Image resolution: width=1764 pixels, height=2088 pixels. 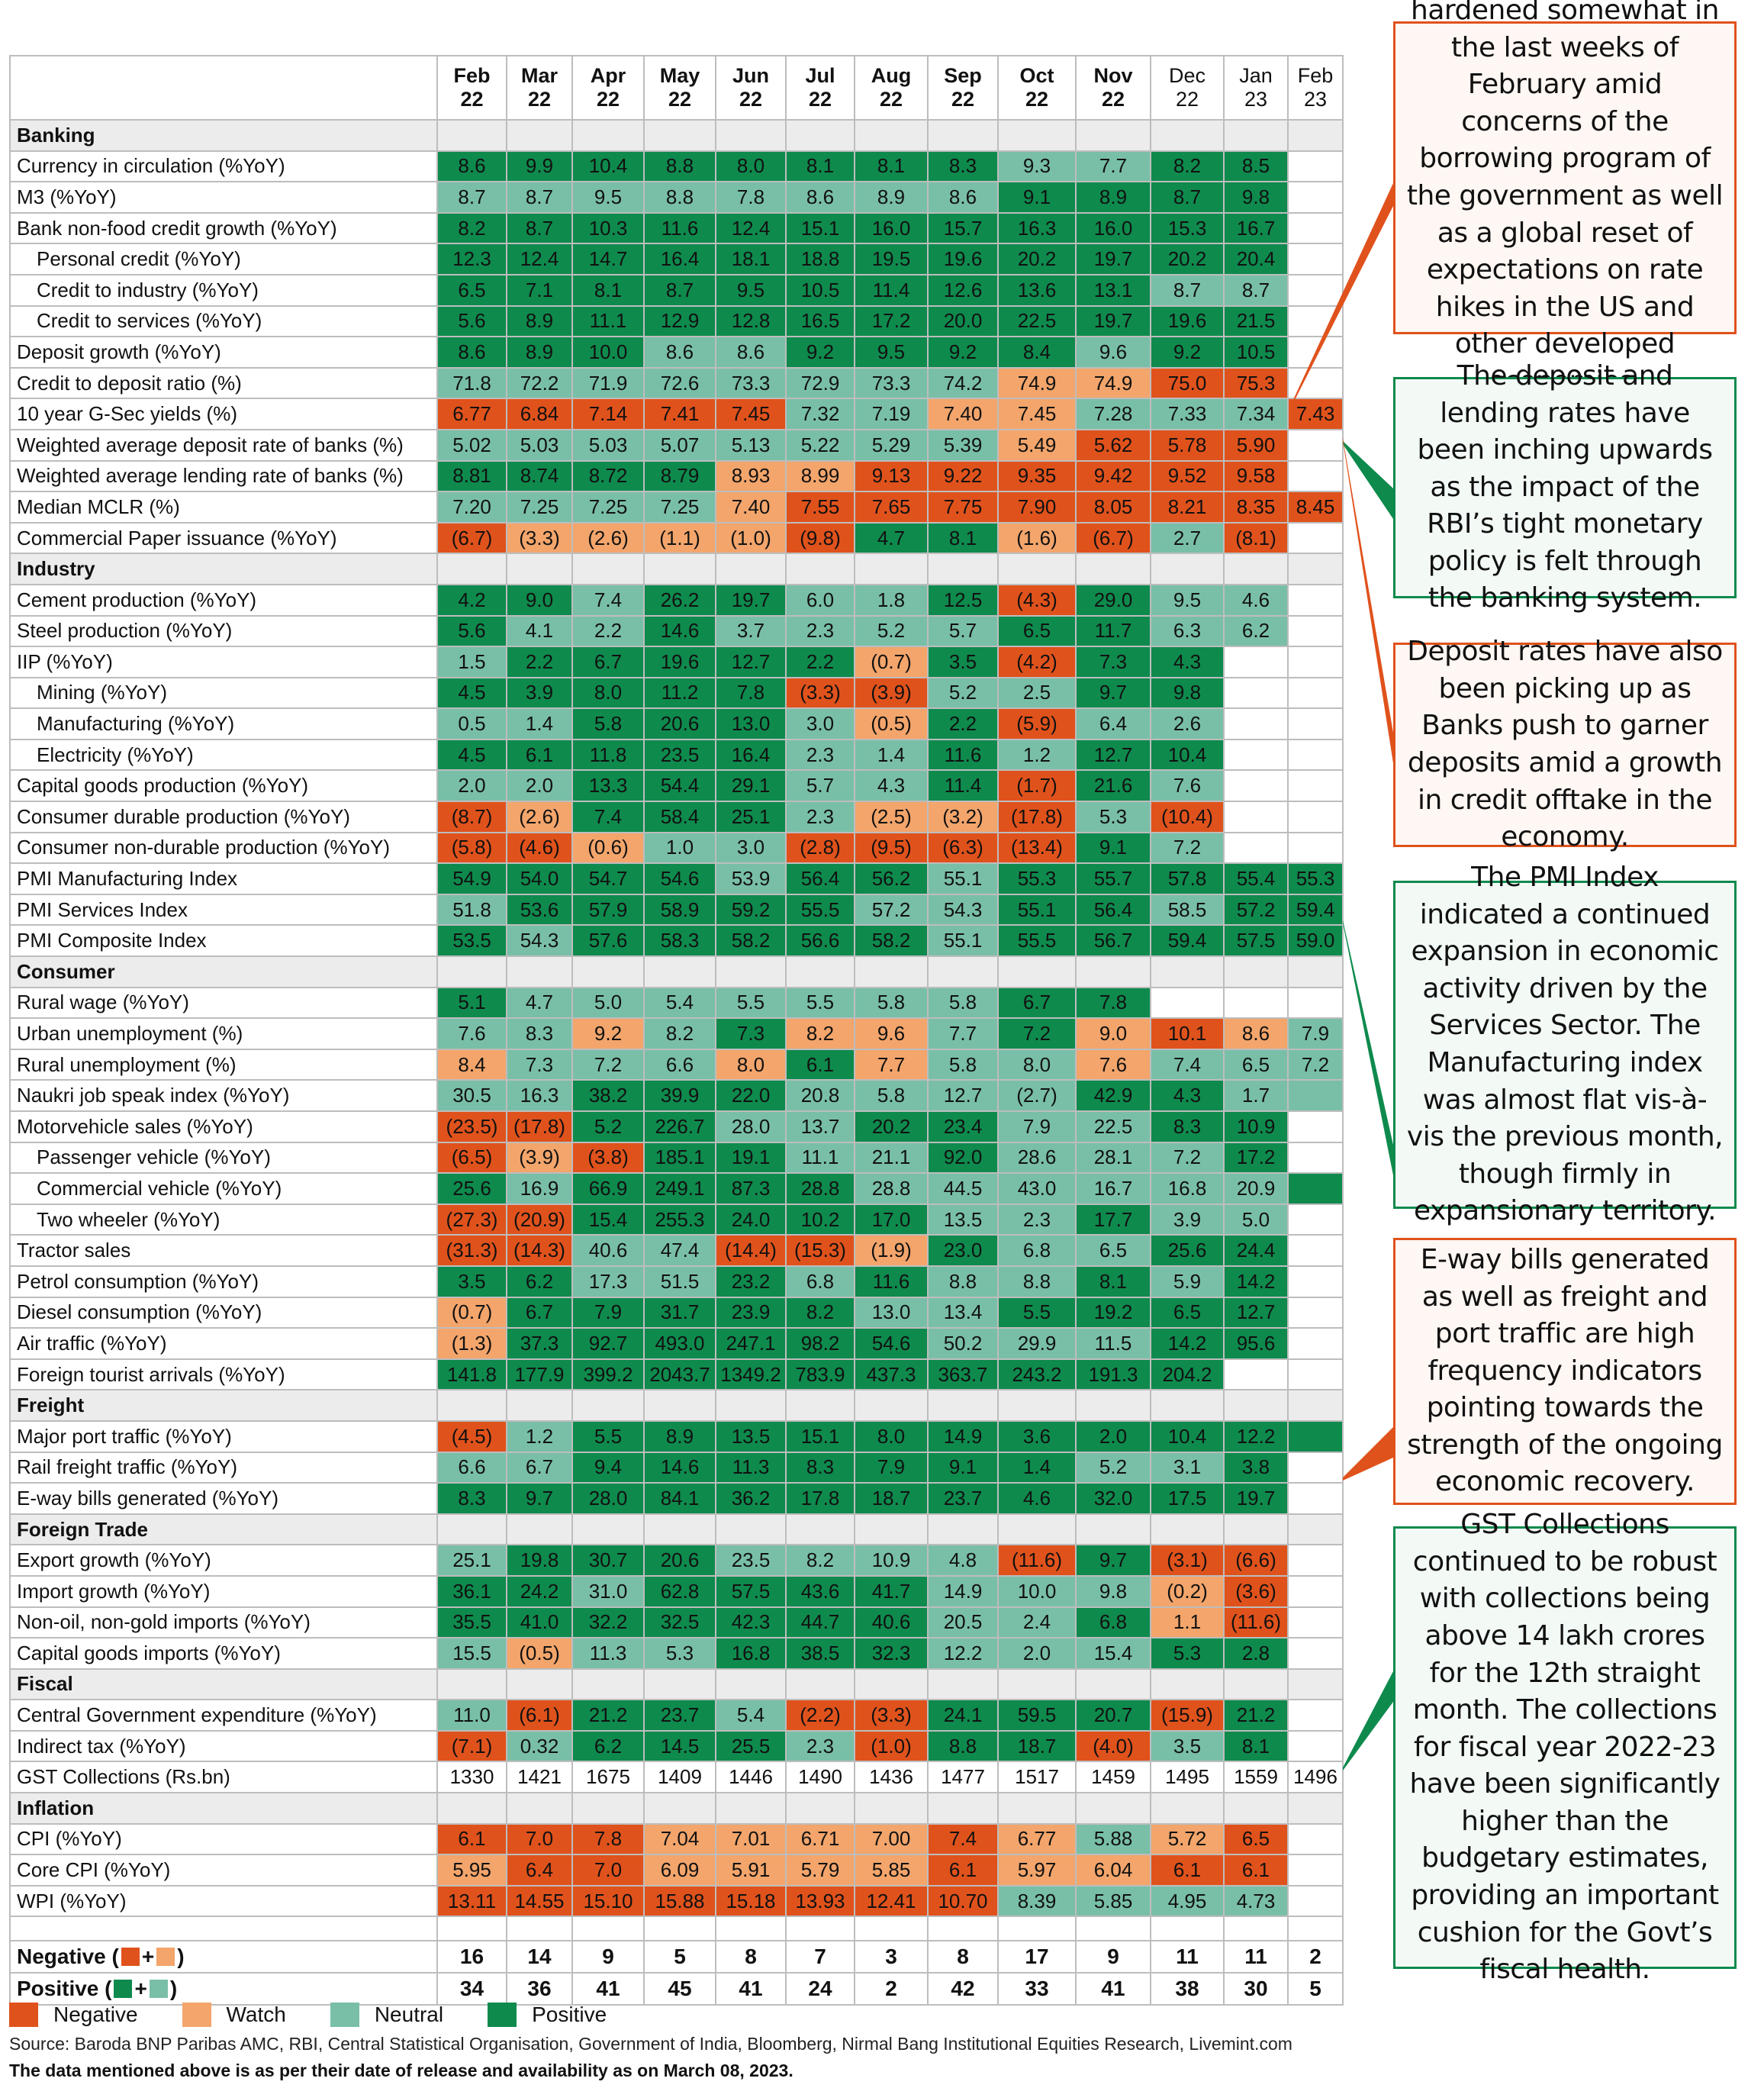 I want to click on value-cell: 7.9, so click(x=891, y=1467).